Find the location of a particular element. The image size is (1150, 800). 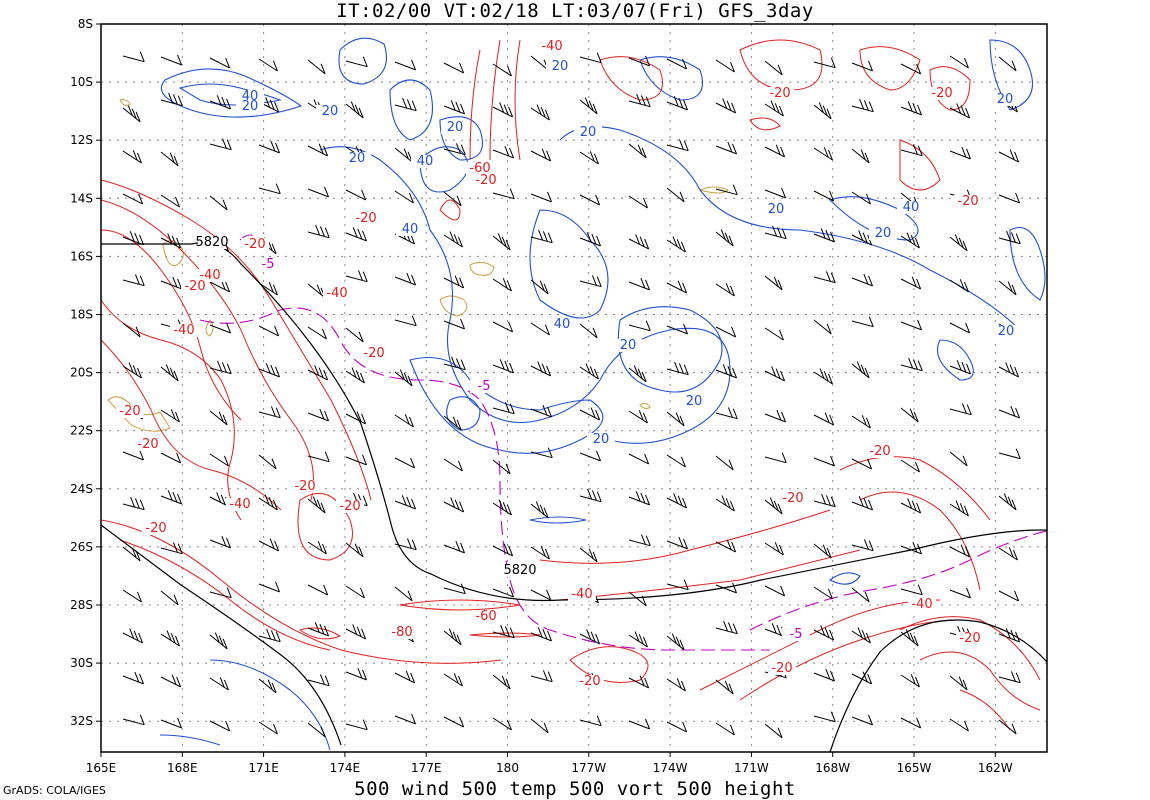

lat-label: 8S is located at coordinates (85, 24).